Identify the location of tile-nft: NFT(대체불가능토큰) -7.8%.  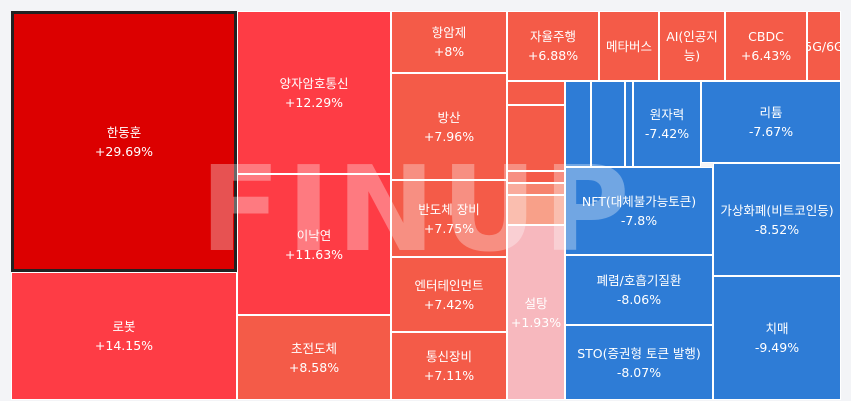
(639, 211).